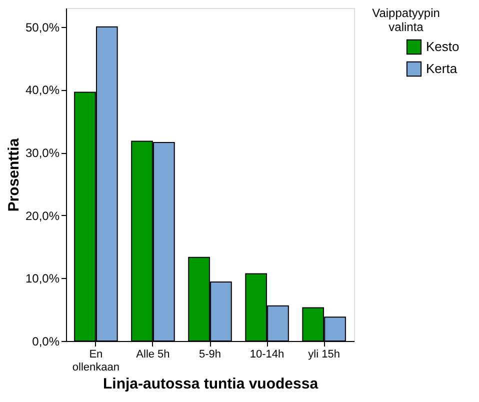 The width and height of the screenshot is (479, 402). Describe the element at coordinates (210, 354) in the screenshot. I see `x-tick-label: 5-9h` at that location.